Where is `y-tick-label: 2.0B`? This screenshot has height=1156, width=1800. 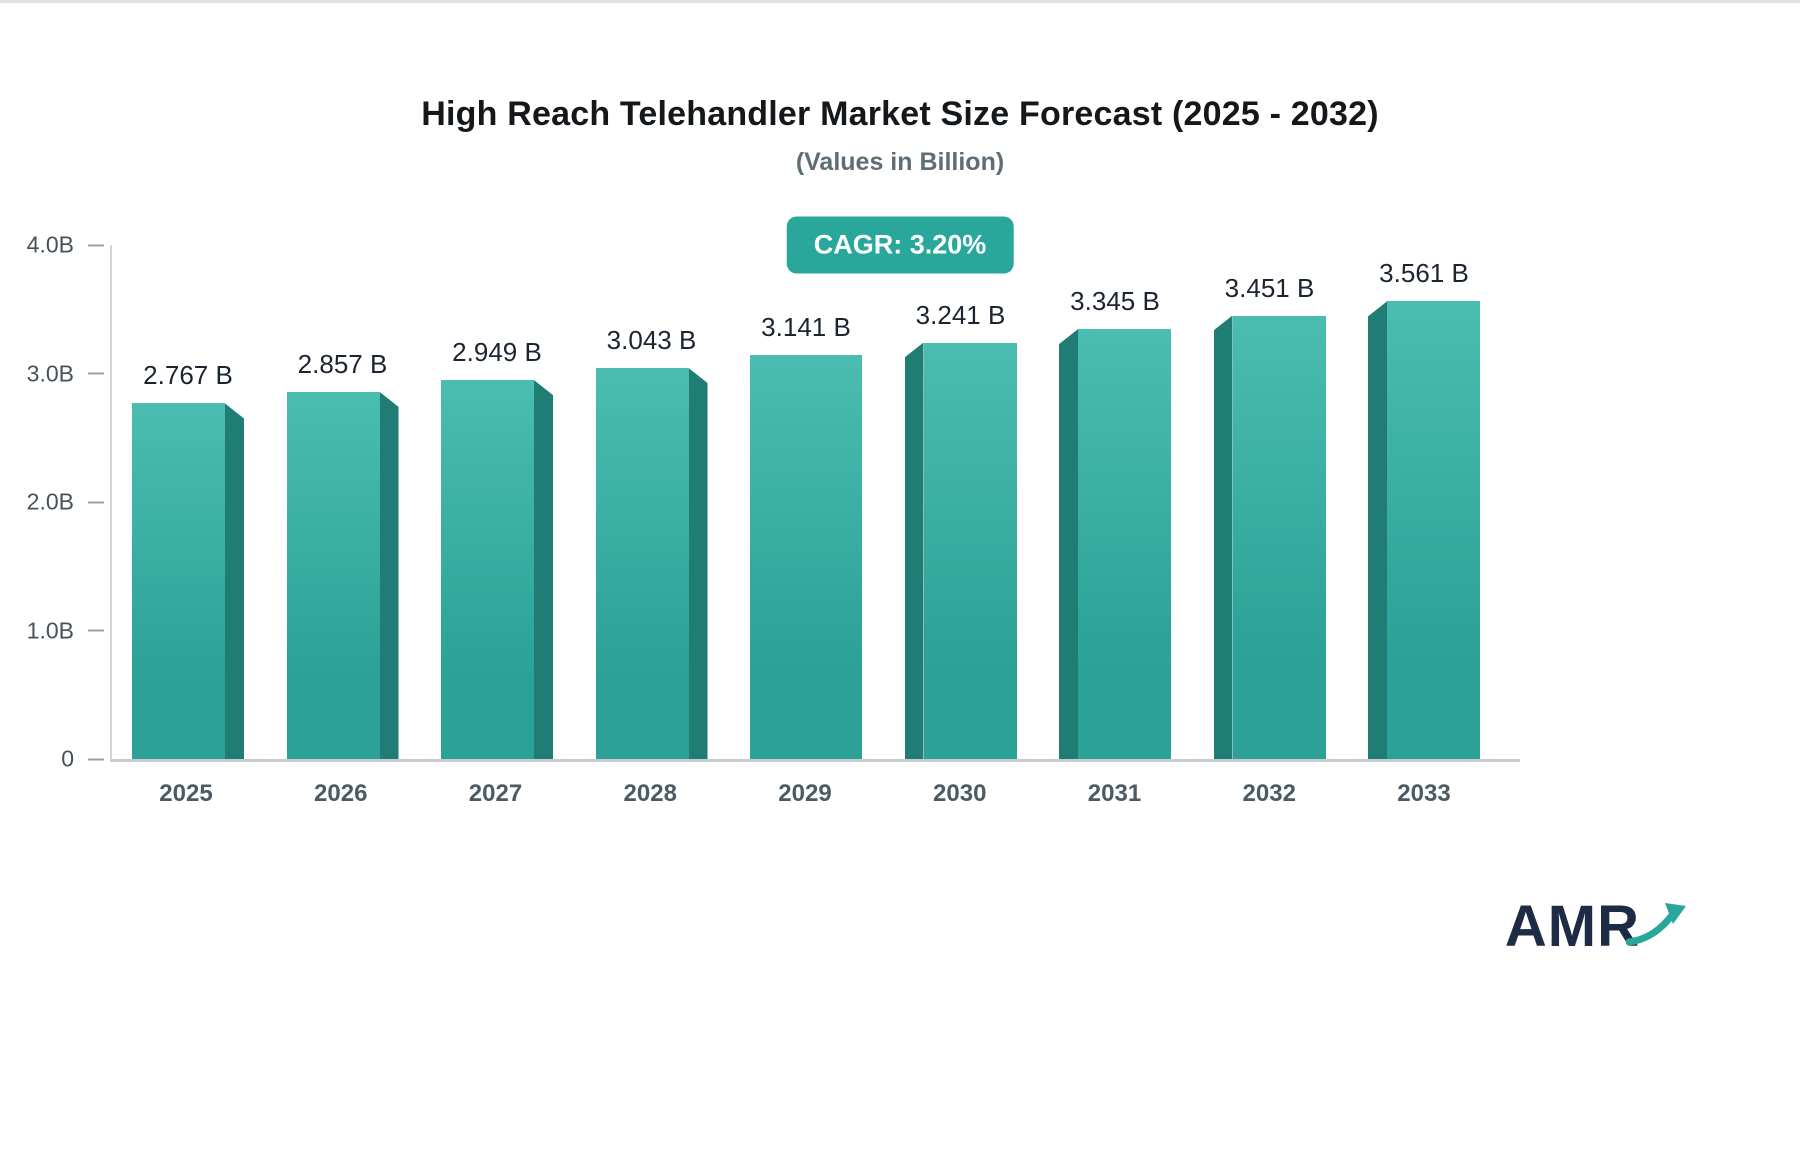 y-tick-label: 2.0B is located at coordinates (50, 501).